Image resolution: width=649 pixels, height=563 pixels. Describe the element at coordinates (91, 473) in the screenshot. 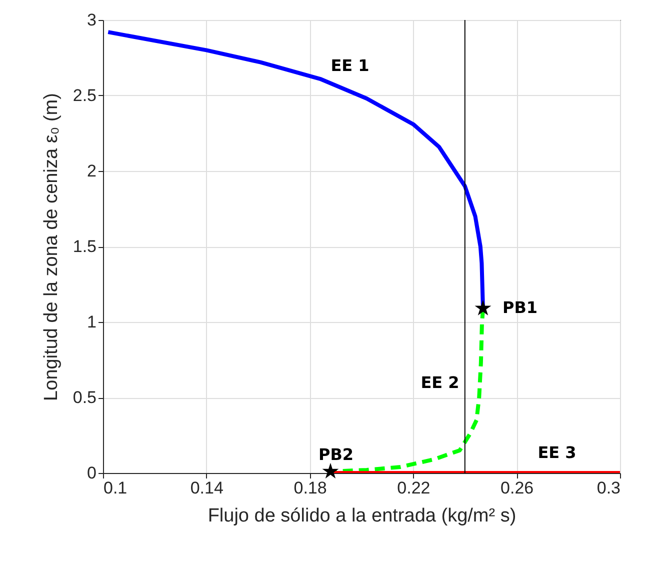

I see `y-tick-label: 0` at that location.